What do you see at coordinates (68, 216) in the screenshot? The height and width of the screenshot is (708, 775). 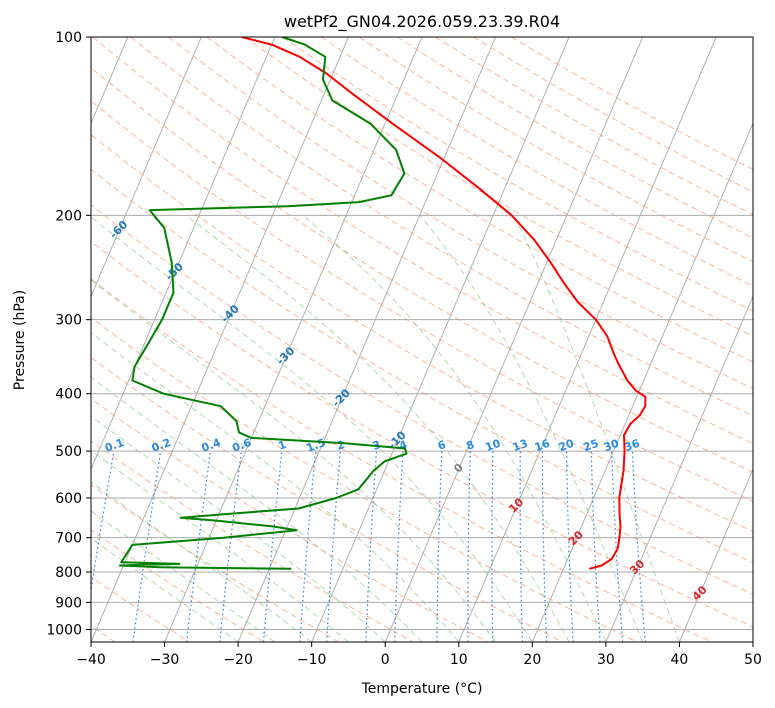 I see `y-tick-label: 200` at bounding box center [68, 216].